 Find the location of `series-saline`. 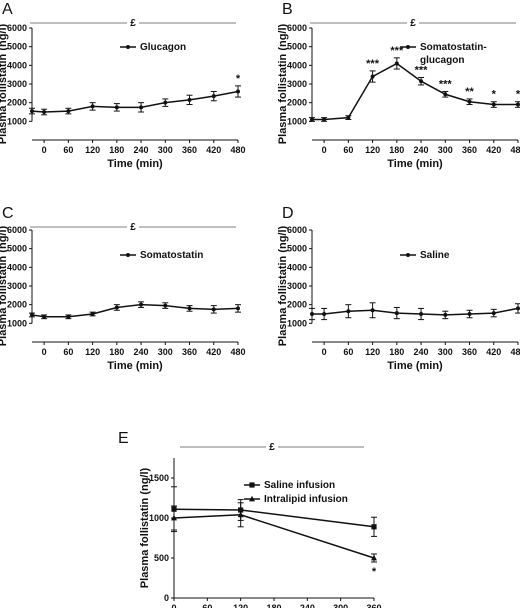

series-saline is located at coordinates (414, 311).